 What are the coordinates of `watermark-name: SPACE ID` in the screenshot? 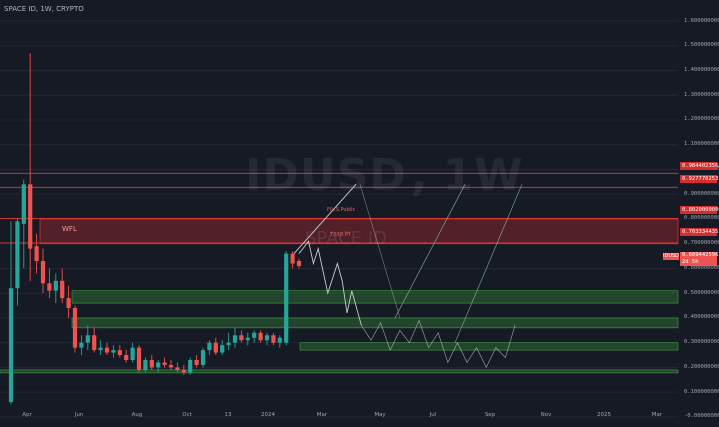 It's located at (346, 238).